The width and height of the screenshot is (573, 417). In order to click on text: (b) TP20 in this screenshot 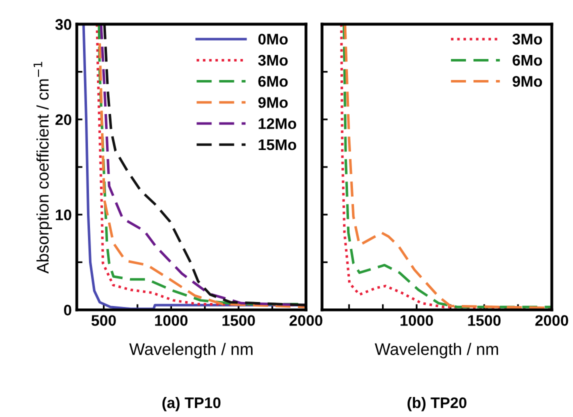, I will do `click(437, 404)`.